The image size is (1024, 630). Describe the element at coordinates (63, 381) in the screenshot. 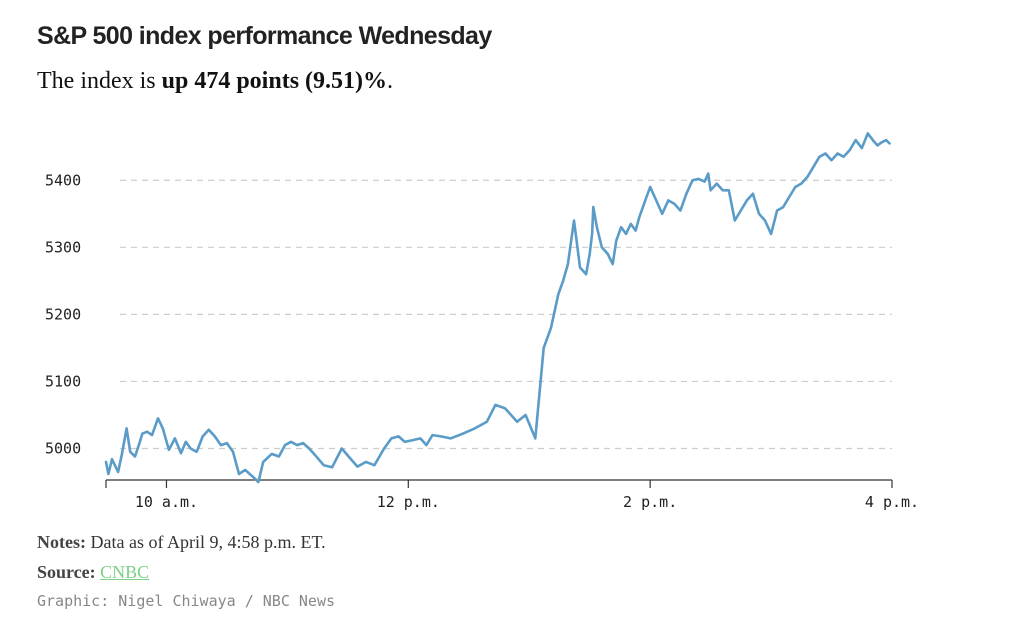

I see `y-tick-5100: 5100` at that location.